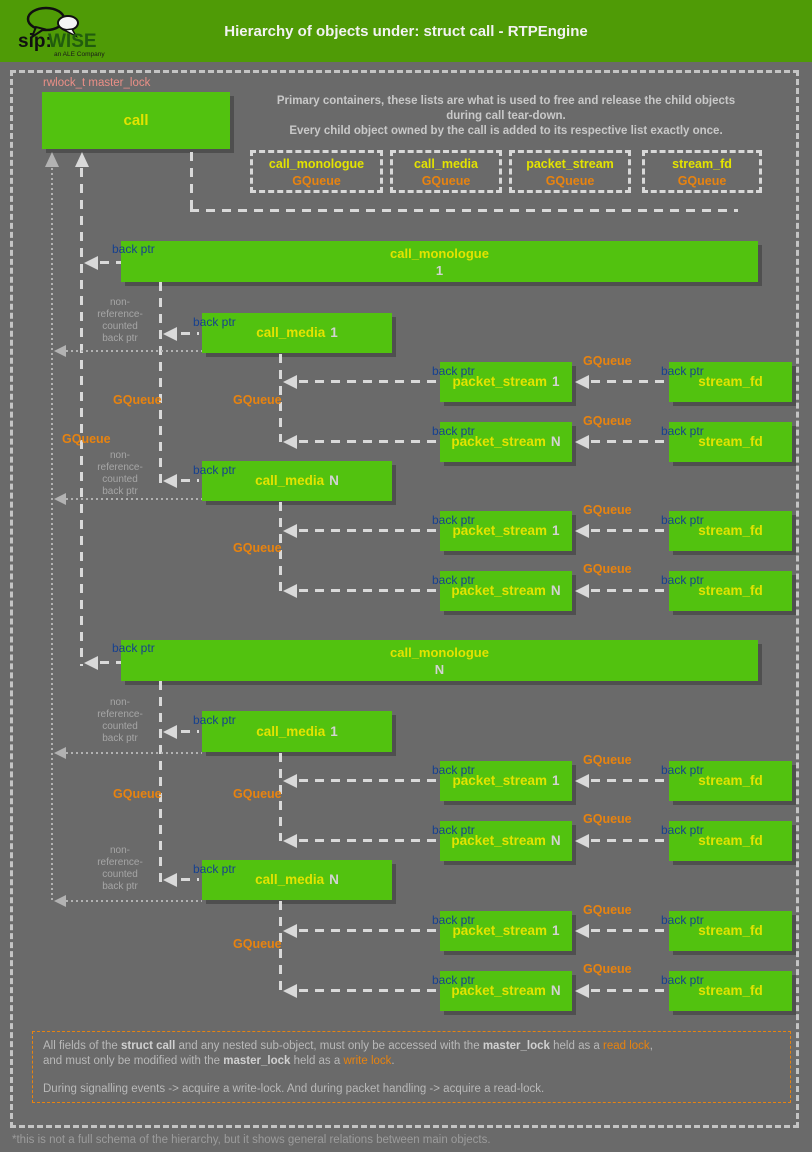 The image size is (812, 1152). Describe the element at coordinates (81, 417) in the screenshot. I see `backptr-spine` at that location.